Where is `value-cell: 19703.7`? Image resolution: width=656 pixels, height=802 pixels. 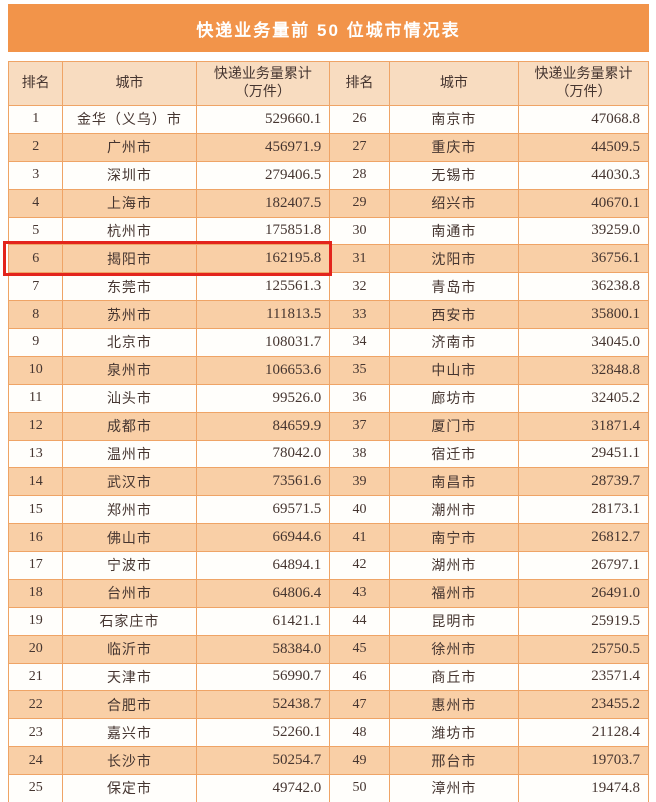 value-cell: 19703.7 is located at coordinates (583, 760).